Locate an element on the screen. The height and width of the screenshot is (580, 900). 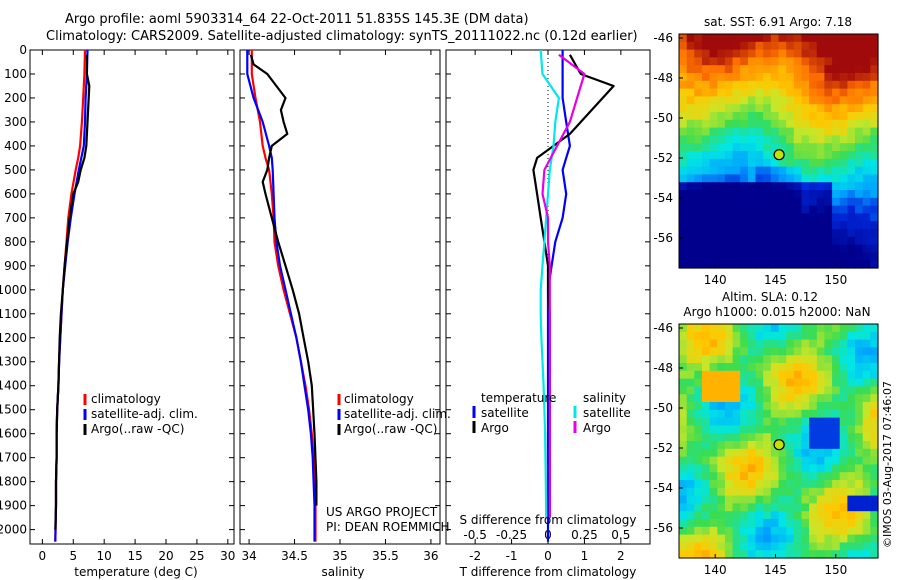
depth-tick-label: 1200 is located at coordinates (13, 338).